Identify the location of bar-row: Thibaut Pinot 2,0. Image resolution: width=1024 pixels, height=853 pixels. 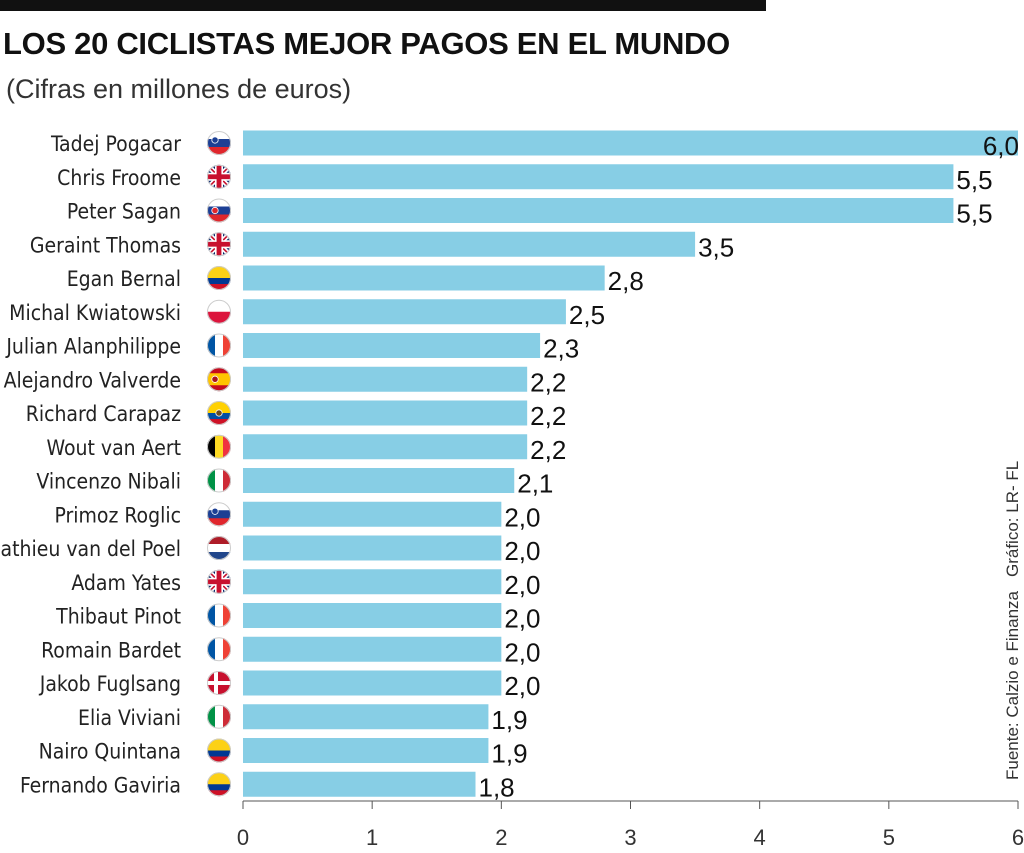
(297, 618).